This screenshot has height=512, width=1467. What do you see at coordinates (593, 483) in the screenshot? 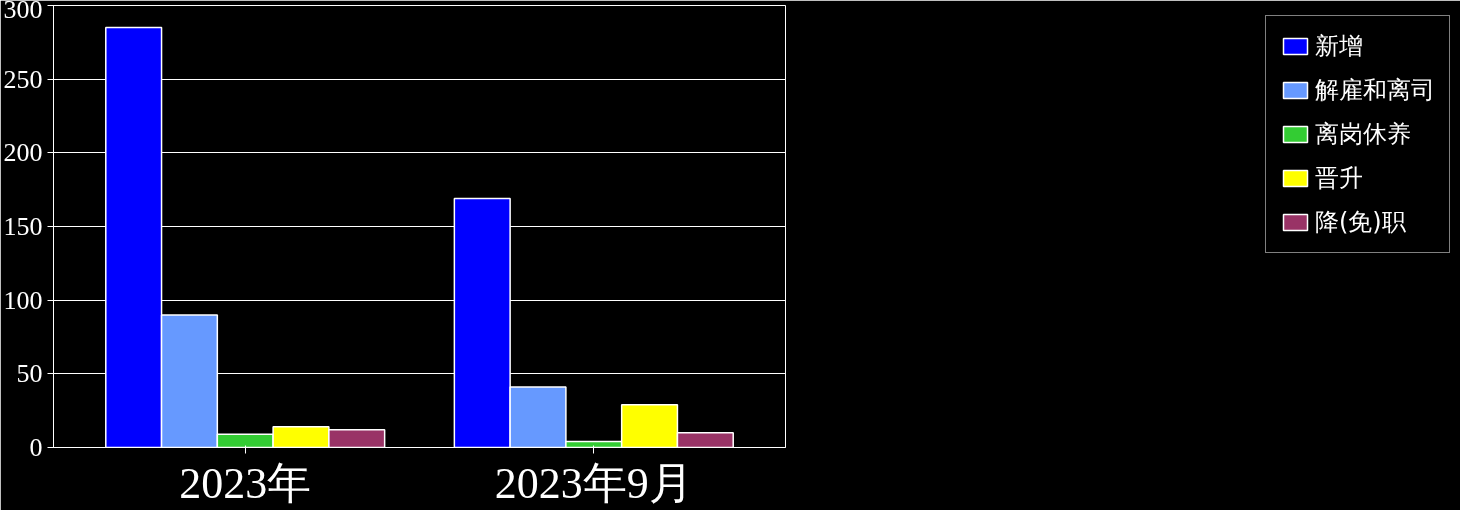
I see `x-tick-label: 2023年9月` at bounding box center [593, 483].